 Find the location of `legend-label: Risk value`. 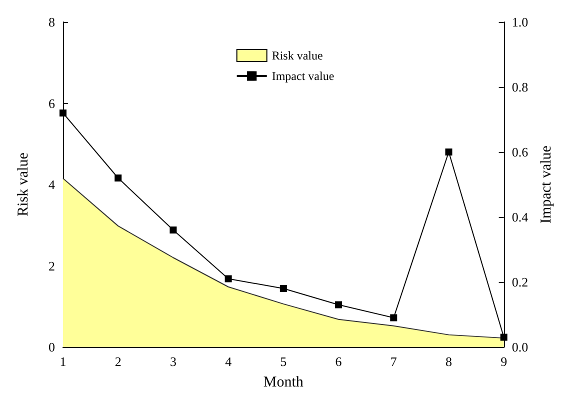

legend-label: Risk value is located at coordinates (297, 55).